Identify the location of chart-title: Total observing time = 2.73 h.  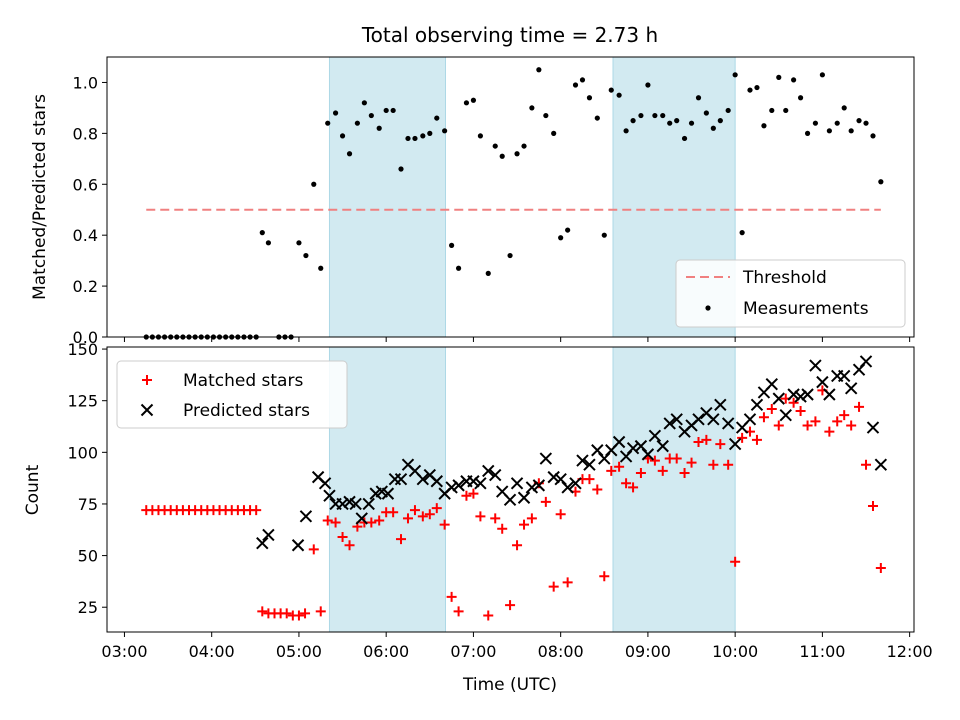
(509, 35).